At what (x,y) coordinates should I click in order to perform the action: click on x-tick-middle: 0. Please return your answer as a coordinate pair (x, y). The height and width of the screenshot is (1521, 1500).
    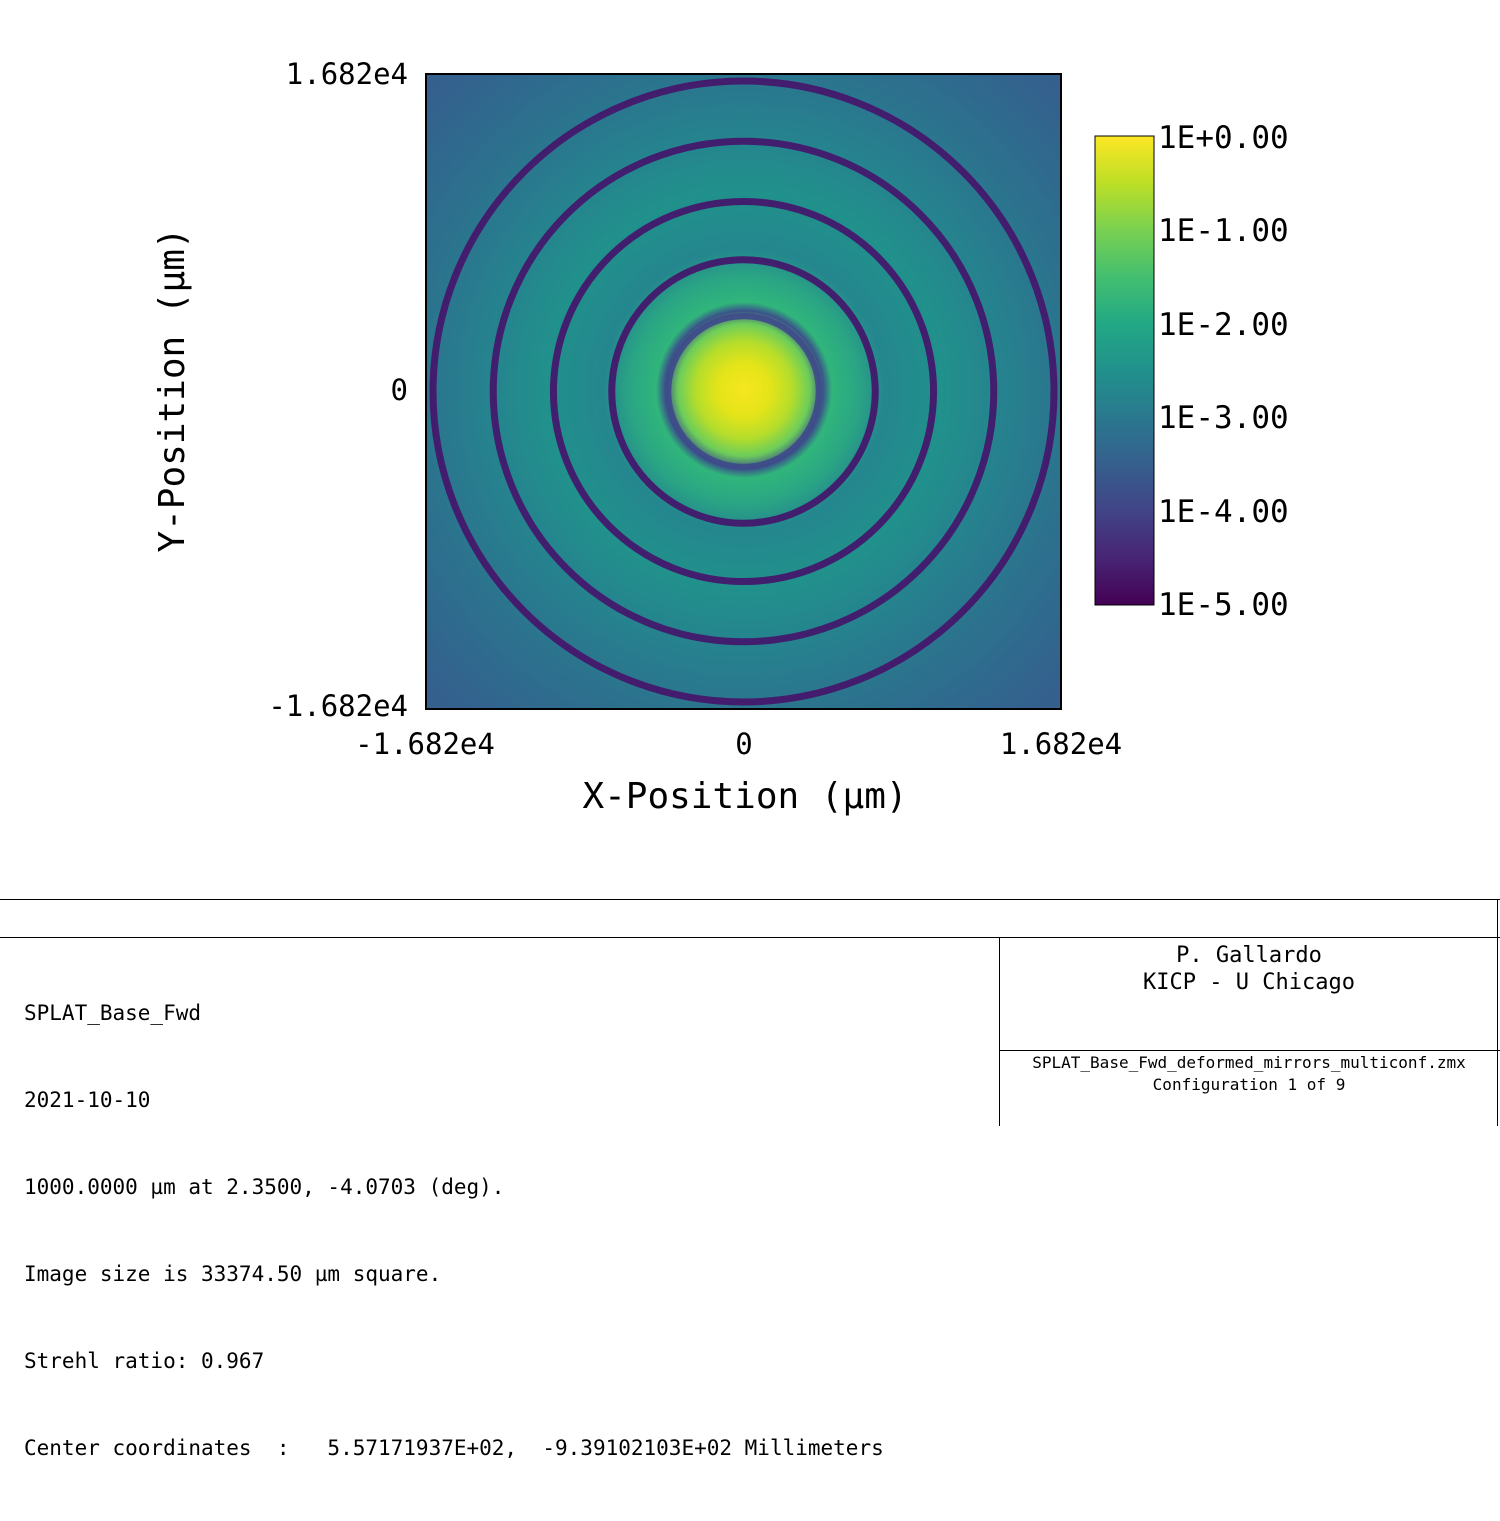
    Looking at the image, I should click on (743, 744).